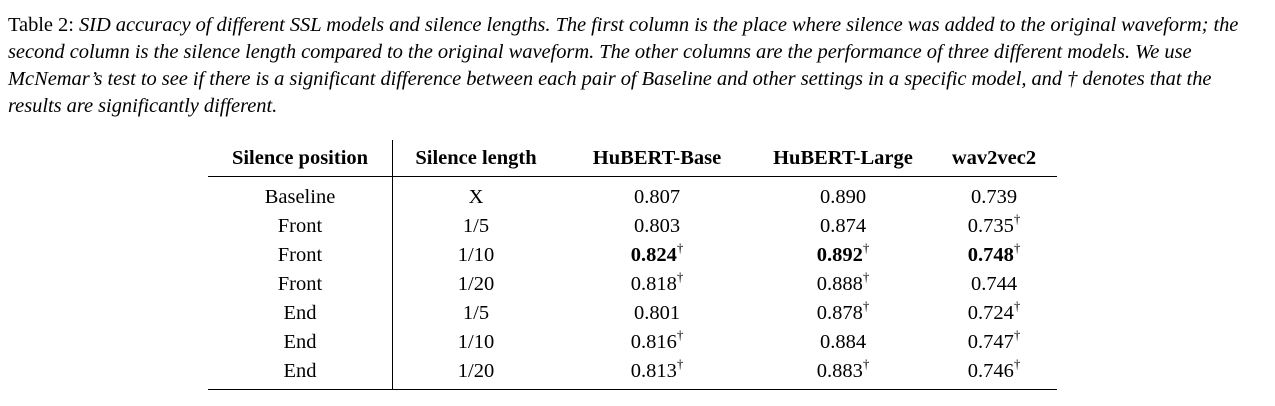 The height and width of the screenshot is (406, 1275). Describe the element at coordinates (476, 157) in the screenshot. I see `header-silence-length: Silence length` at that location.